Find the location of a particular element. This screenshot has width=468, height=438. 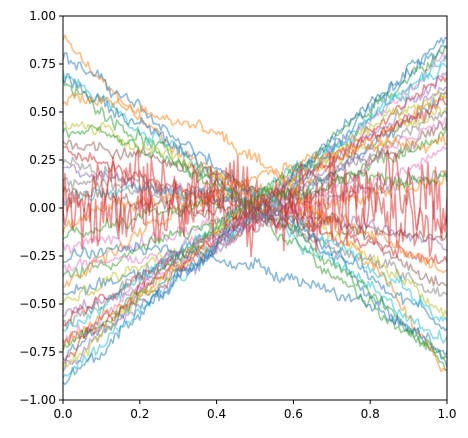

y-tick-label: 0.75 is located at coordinates (42, 64).